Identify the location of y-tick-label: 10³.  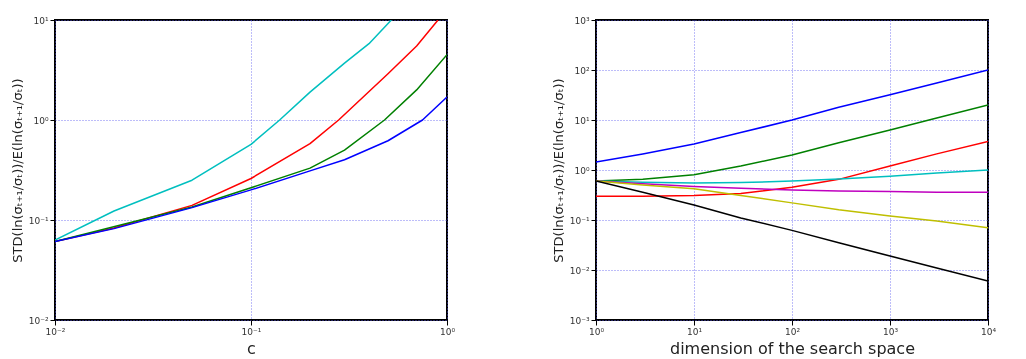
(582, 20).